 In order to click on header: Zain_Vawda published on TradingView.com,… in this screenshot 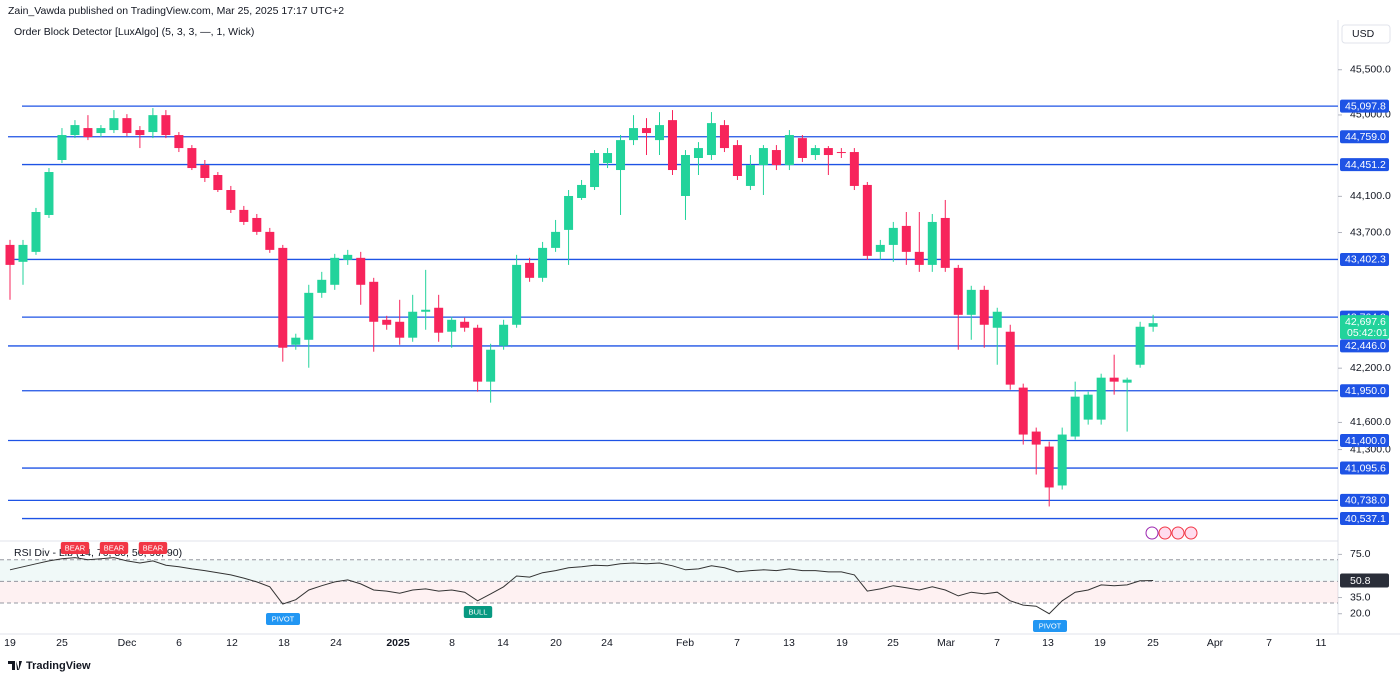, I will do `click(176, 11)`.